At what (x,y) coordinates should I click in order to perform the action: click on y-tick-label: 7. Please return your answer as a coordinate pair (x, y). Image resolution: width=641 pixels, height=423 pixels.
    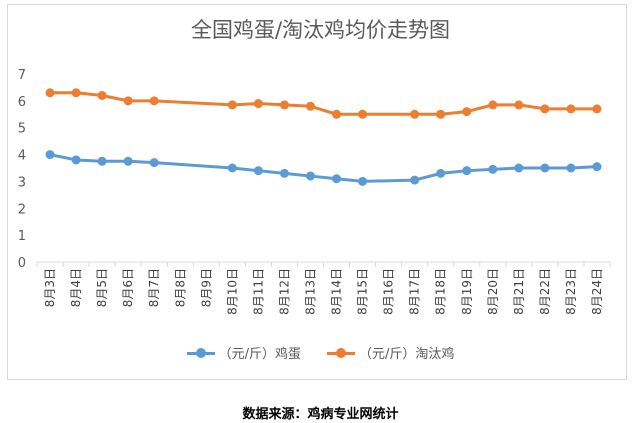
    Looking at the image, I should click on (22, 75).